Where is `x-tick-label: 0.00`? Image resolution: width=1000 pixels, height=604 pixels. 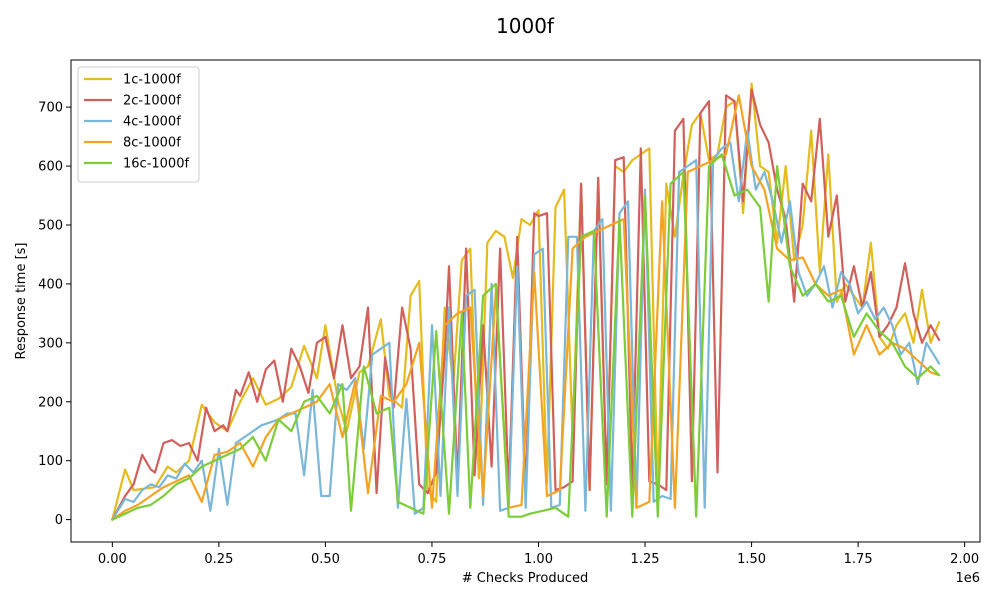 x-tick-label: 0.00 is located at coordinates (112, 559).